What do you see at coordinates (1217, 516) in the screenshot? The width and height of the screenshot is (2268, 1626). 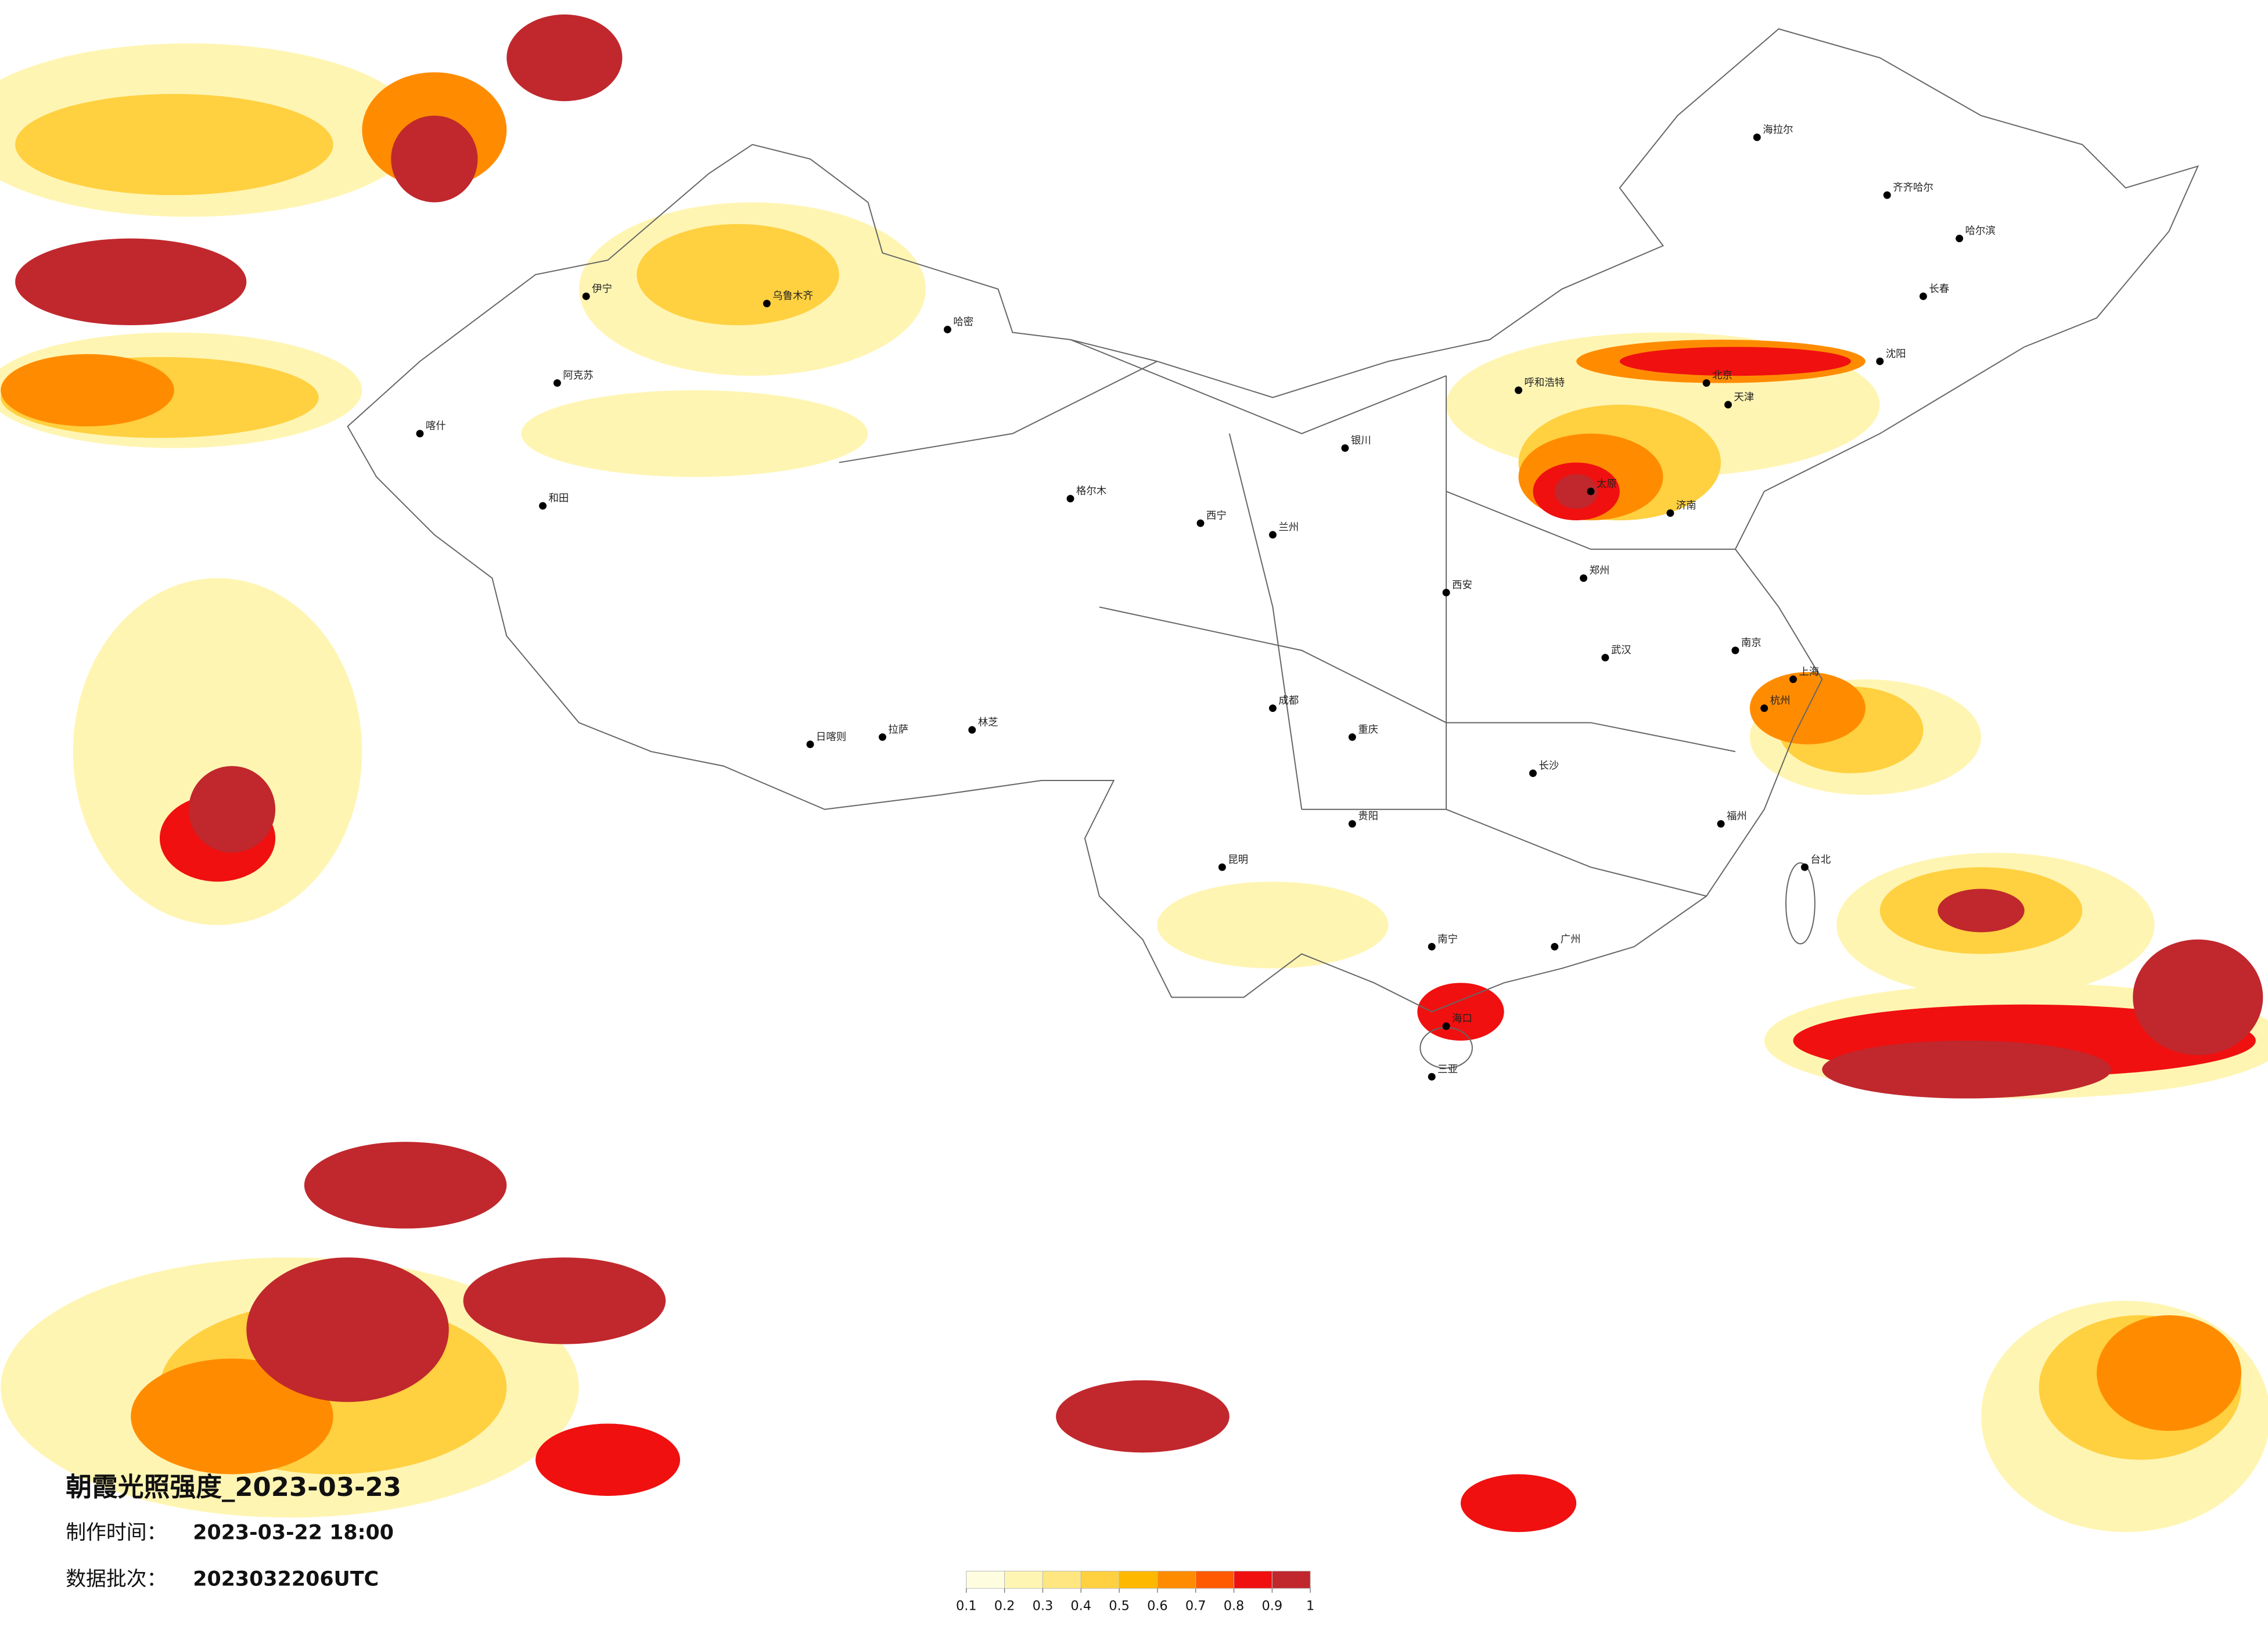 I see `city-label: 西宁` at bounding box center [1217, 516].